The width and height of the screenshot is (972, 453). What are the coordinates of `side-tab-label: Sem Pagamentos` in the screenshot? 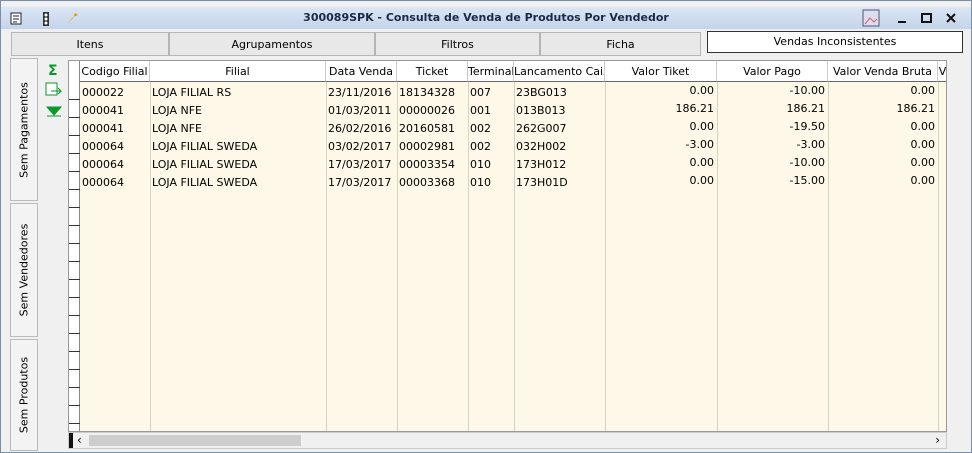 It's located at (24, 129).